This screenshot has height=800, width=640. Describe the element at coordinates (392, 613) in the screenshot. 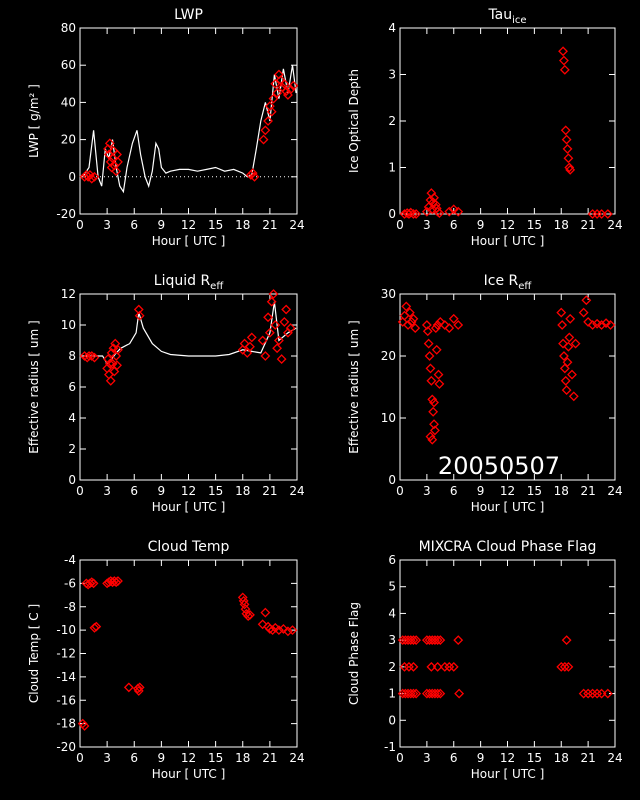

I see `y-tick-label: 4` at that location.